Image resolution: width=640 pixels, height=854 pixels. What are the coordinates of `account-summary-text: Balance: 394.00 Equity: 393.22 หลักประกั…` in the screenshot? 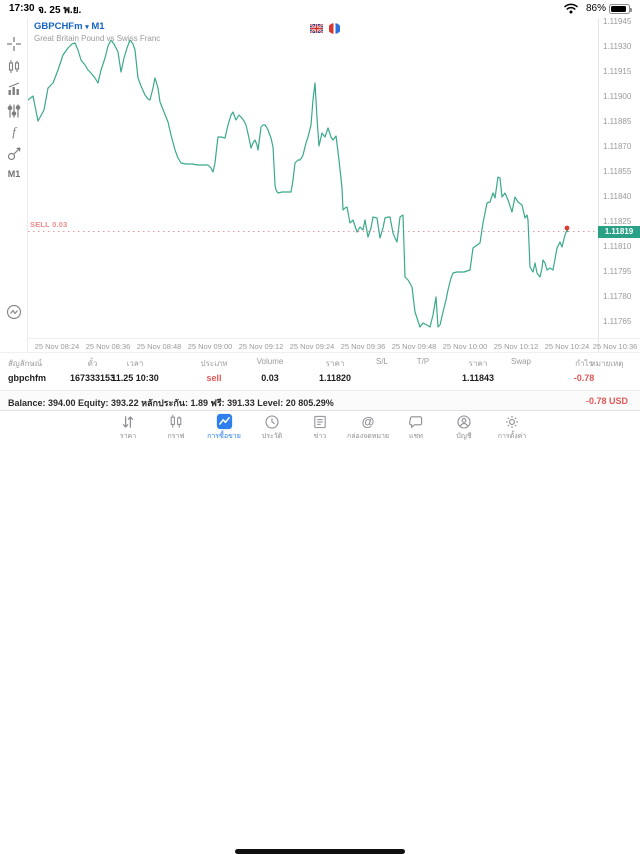 It's located at (171, 403).